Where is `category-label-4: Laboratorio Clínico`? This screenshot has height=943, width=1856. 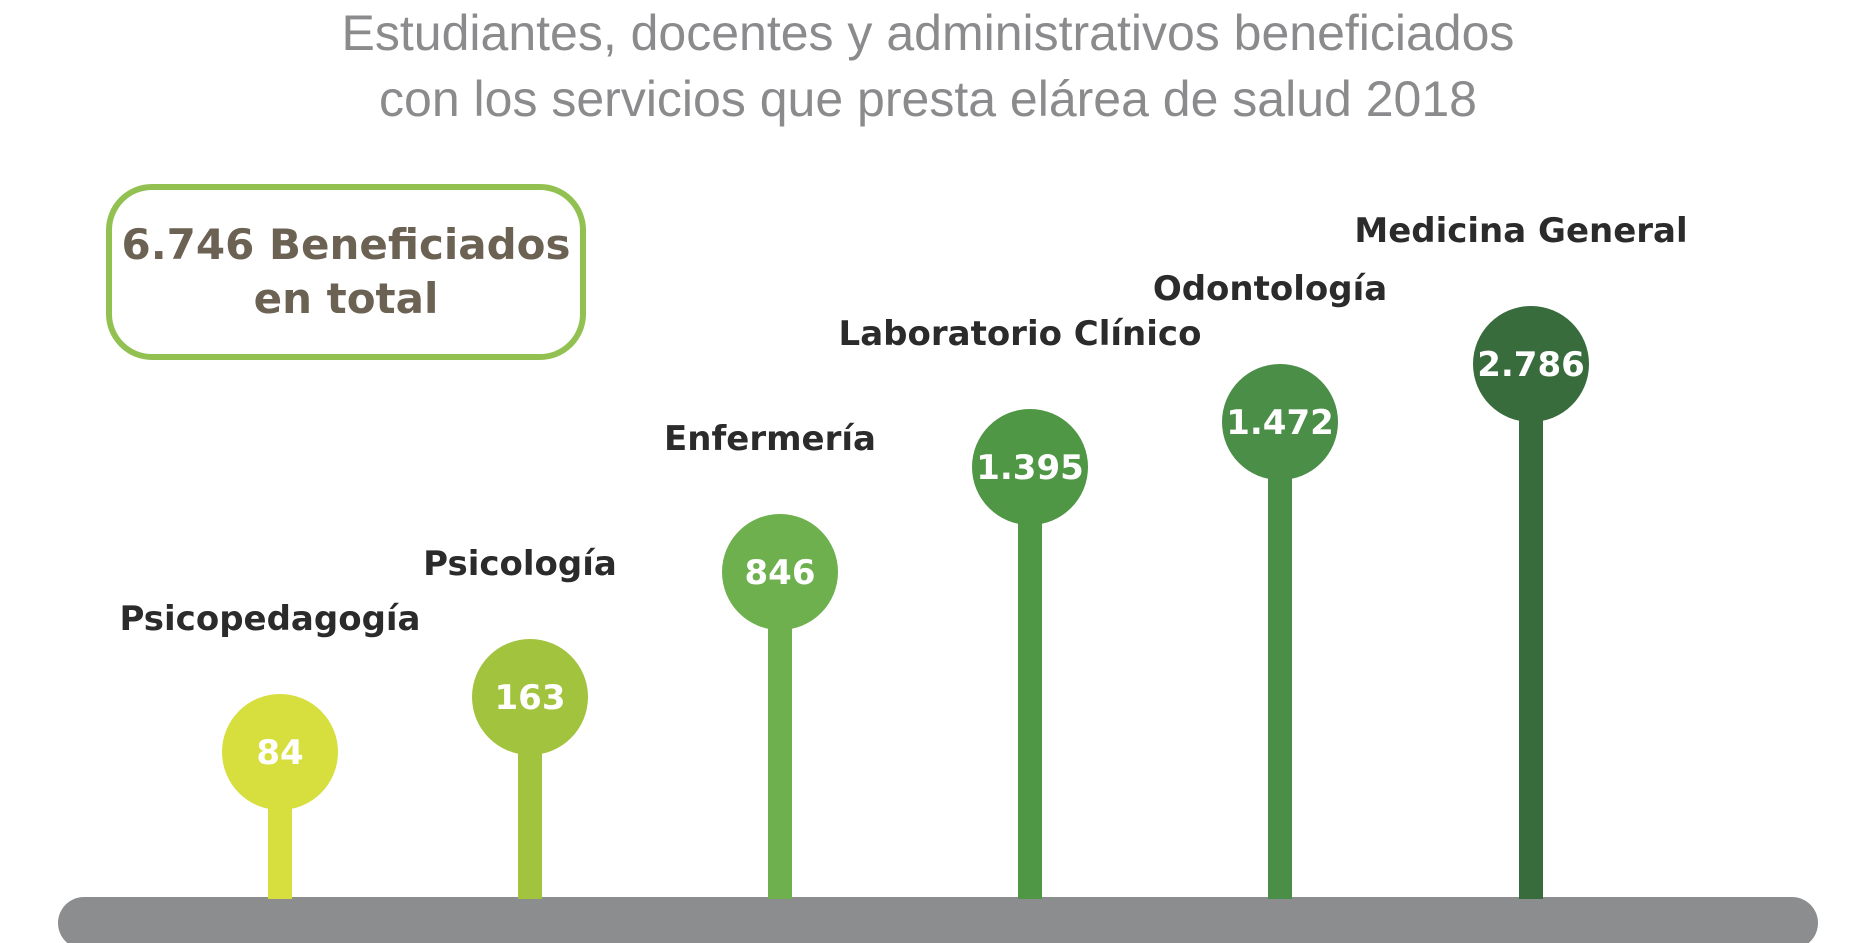
category-label-4: Laboratorio Clínico is located at coordinates (1020, 334).